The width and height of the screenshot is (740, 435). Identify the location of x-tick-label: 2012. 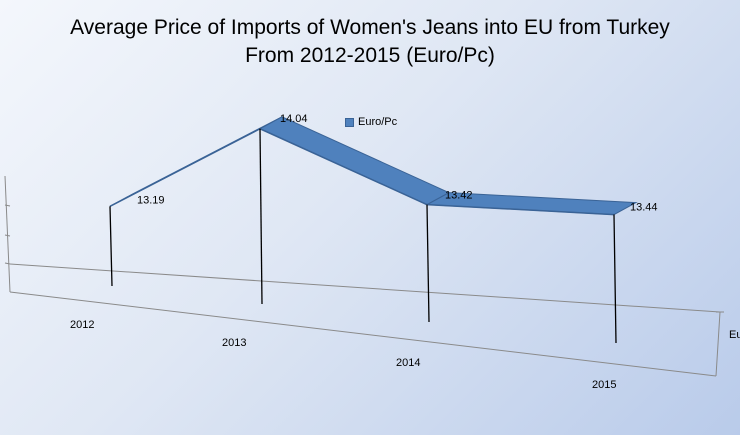
(82, 325).